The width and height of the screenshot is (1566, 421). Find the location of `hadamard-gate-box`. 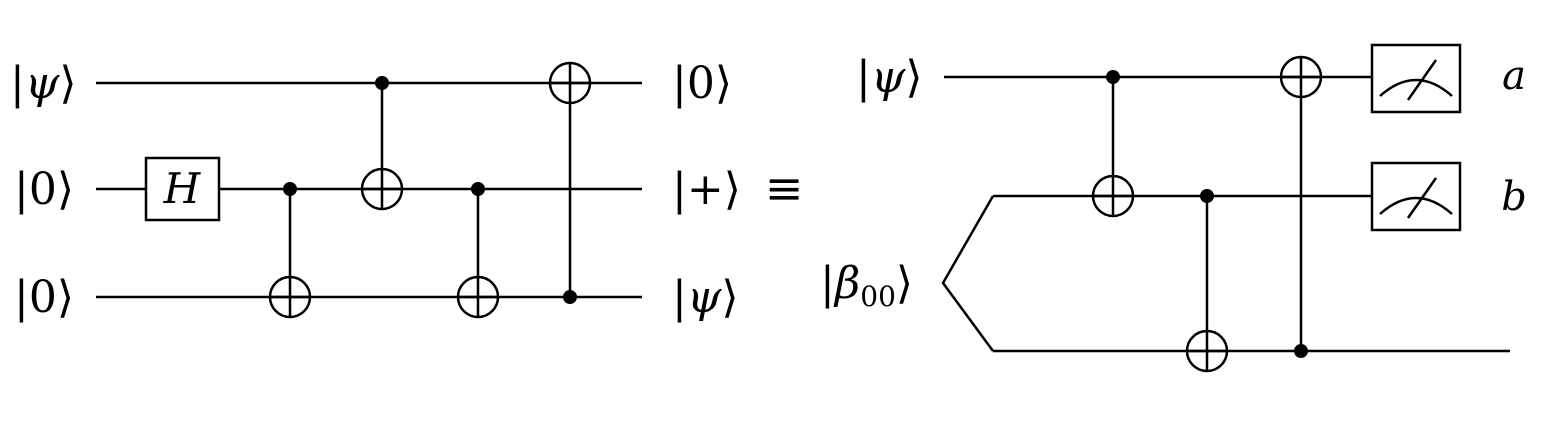

hadamard-gate-box is located at coordinates (182, 189).